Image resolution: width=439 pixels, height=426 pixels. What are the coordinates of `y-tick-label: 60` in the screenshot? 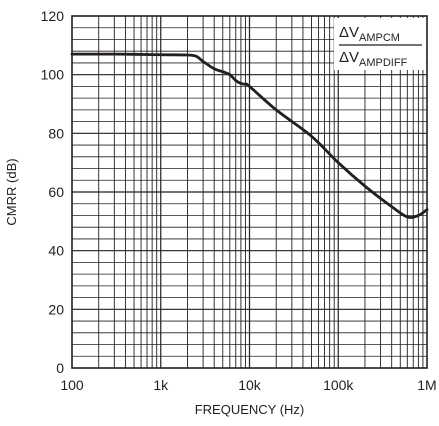 It's located at (56, 192).